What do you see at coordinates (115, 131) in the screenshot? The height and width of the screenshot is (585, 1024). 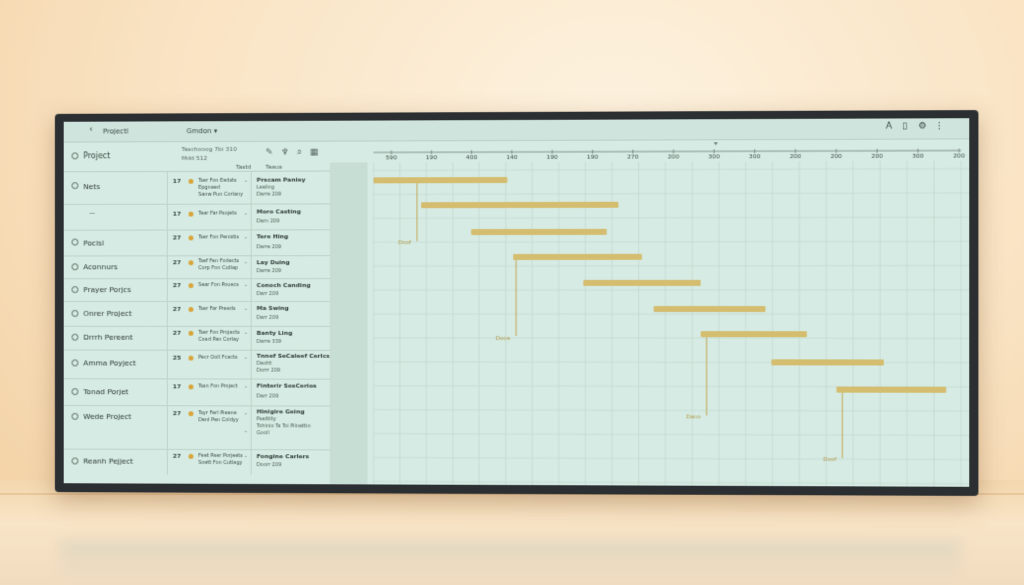 I see `app-title: Projectl` at bounding box center [115, 131].